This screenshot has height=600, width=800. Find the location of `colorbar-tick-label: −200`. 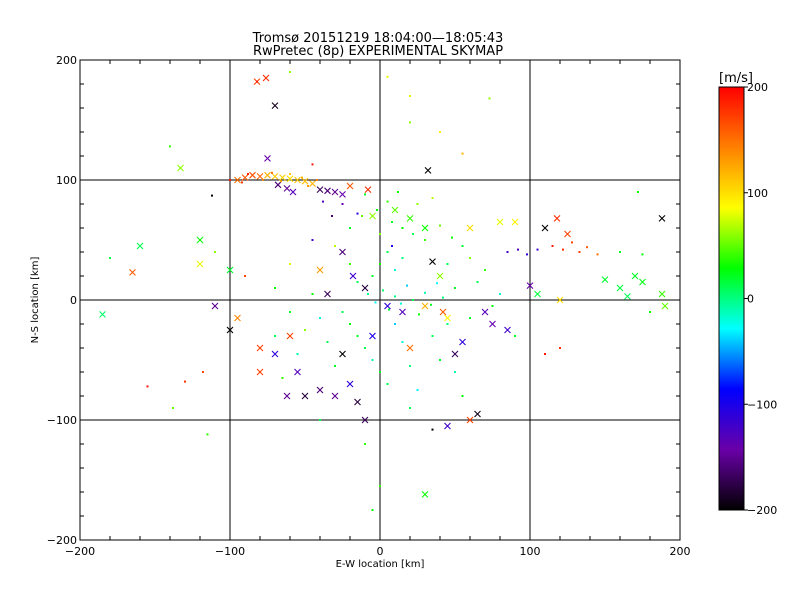

colorbar-tick-label: −200 is located at coordinates (762, 510).